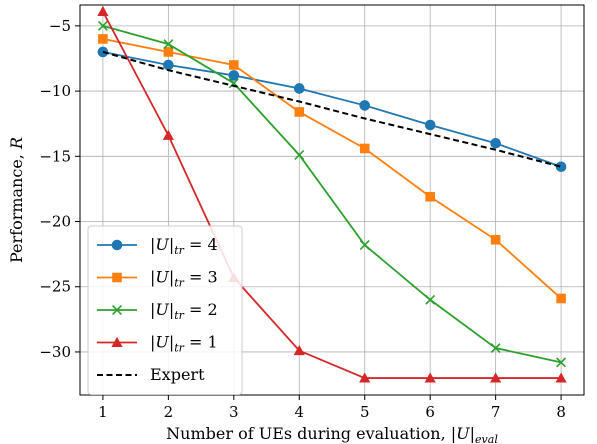  What do you see at coordinates (177, 374) in the screenshot?
I see `legend-label: Expert` at bounding box center [177, 374].